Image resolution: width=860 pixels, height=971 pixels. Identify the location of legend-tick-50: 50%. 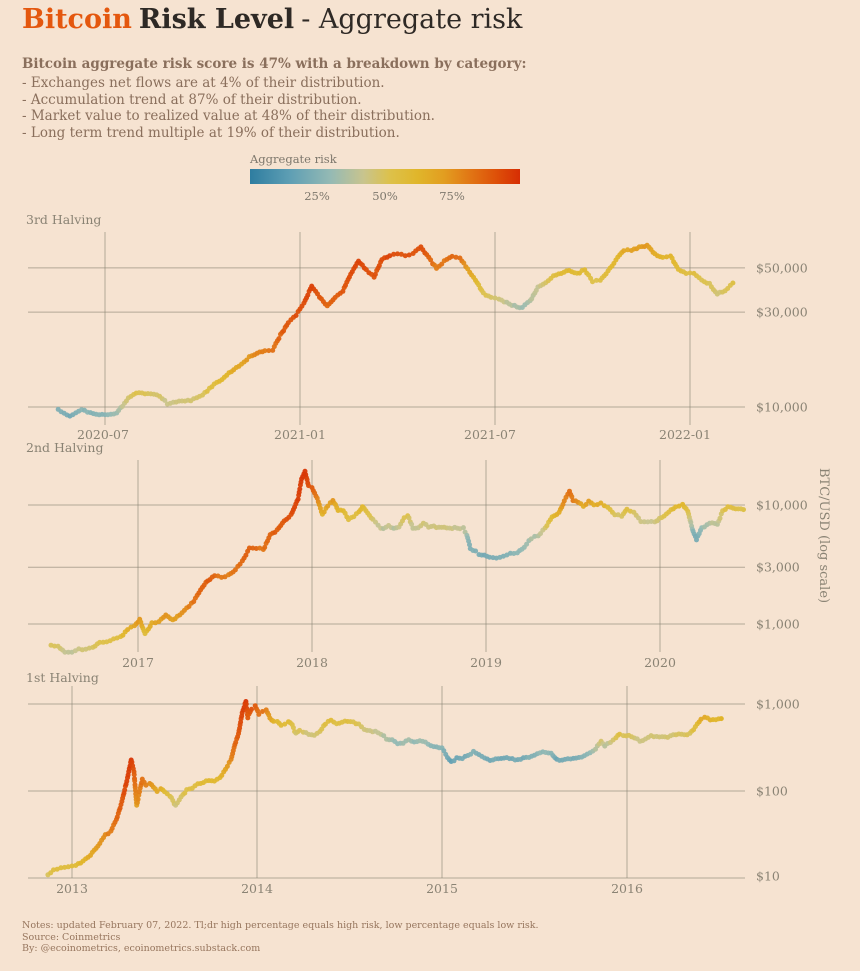
(385, 196).